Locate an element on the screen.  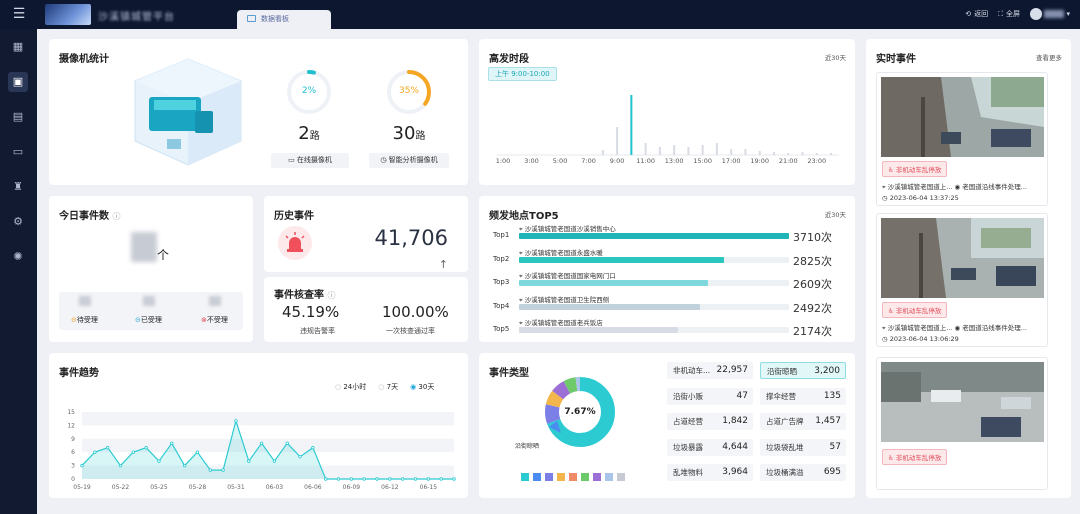
event-type-value: 135 is located at coordinates (832, 395).